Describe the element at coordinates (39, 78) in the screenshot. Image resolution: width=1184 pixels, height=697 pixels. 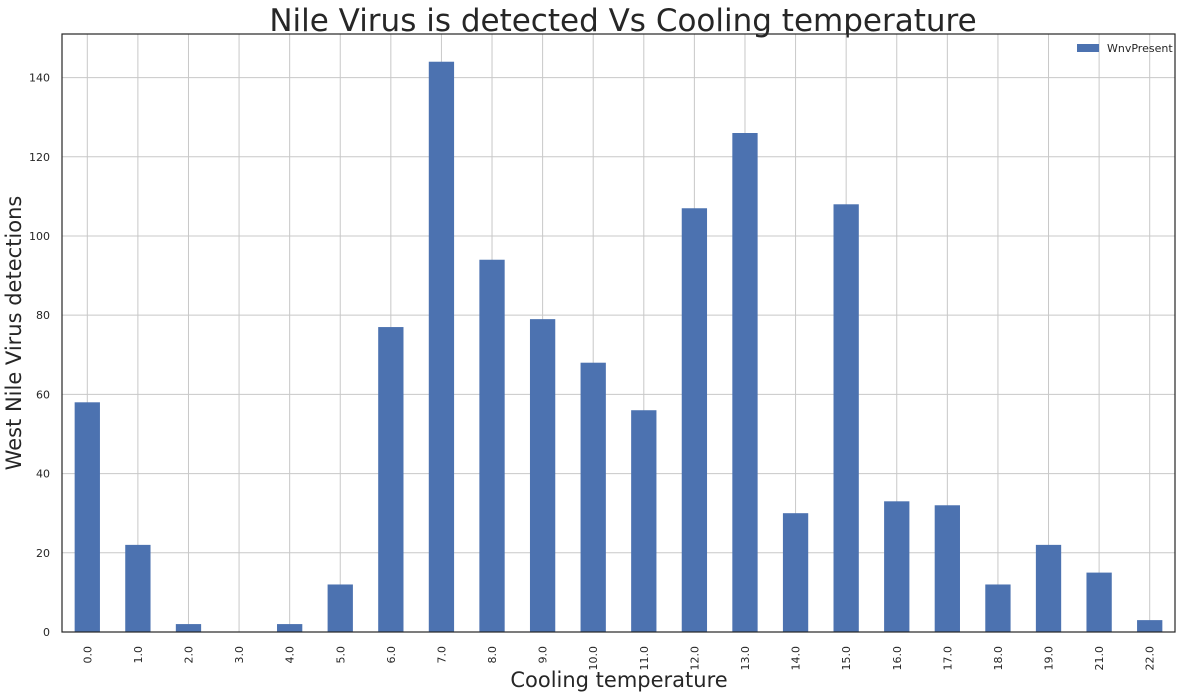
I see `y-tick-label: 140` at that location.